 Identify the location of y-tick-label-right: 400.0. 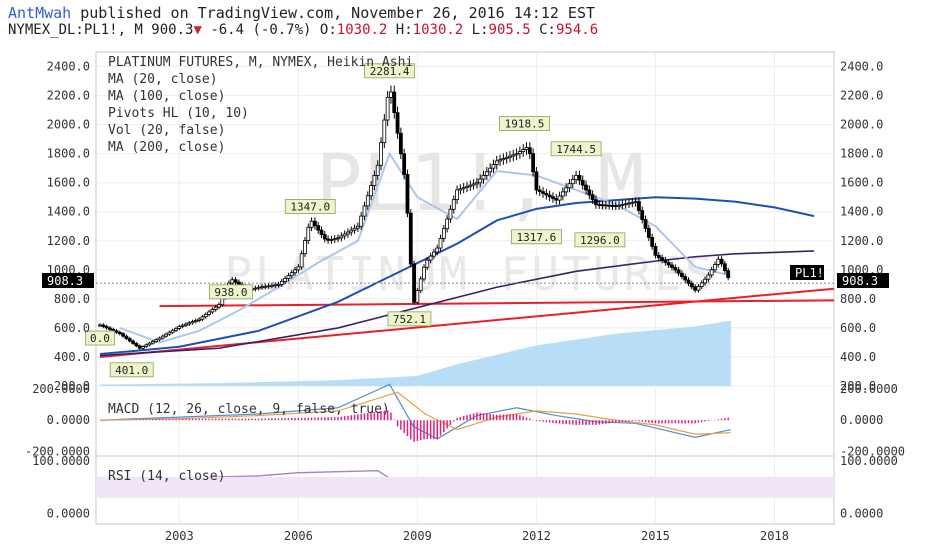
(858, 357).